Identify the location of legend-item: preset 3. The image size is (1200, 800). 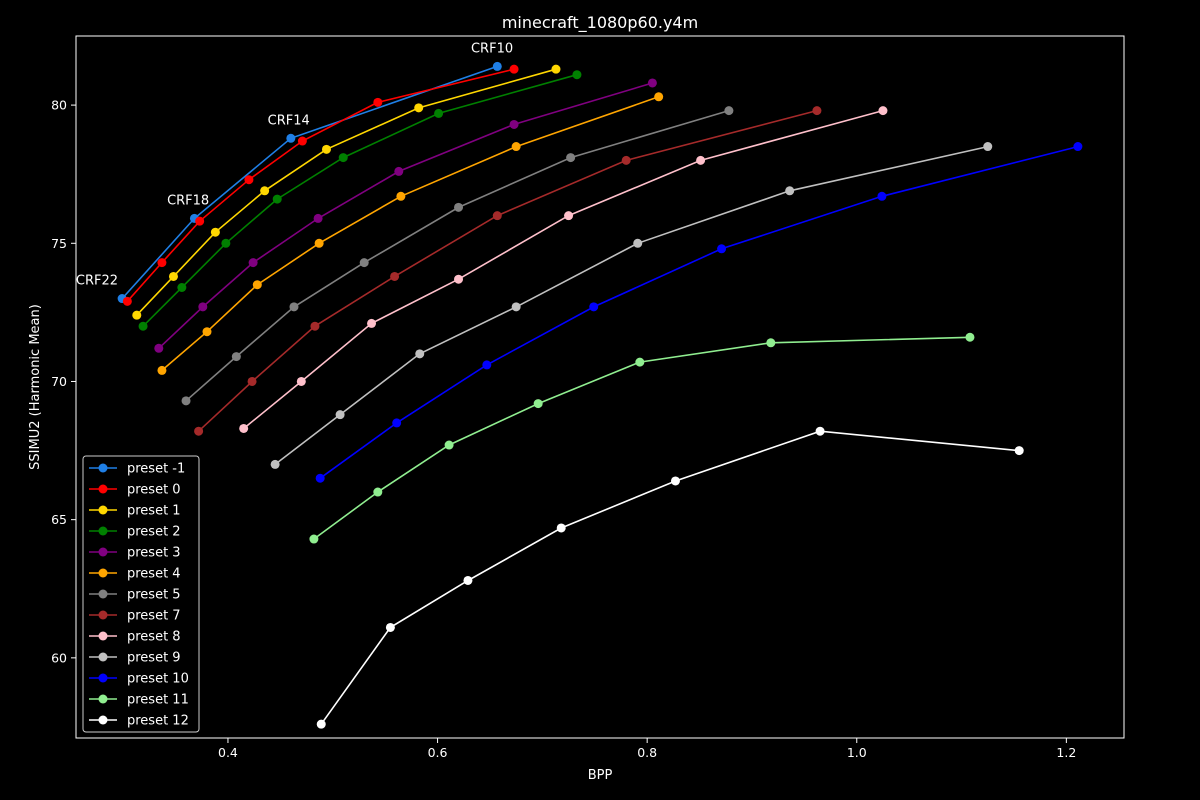
(135, 553).